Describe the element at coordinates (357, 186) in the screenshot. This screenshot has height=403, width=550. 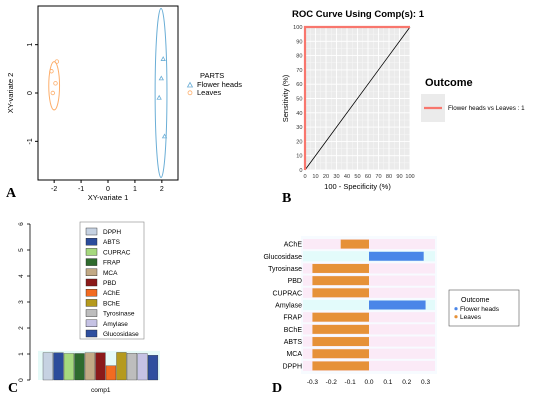
I see `x-axis-label: 100 - Specificity (%)` at that location.